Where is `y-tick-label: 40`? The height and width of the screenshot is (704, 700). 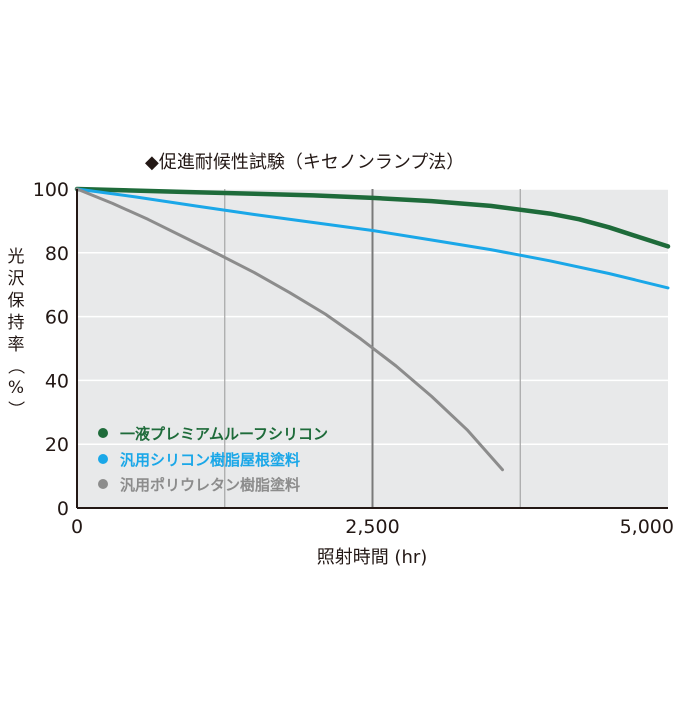
y-tick-label: 40 is located at coordinates (57, 381).